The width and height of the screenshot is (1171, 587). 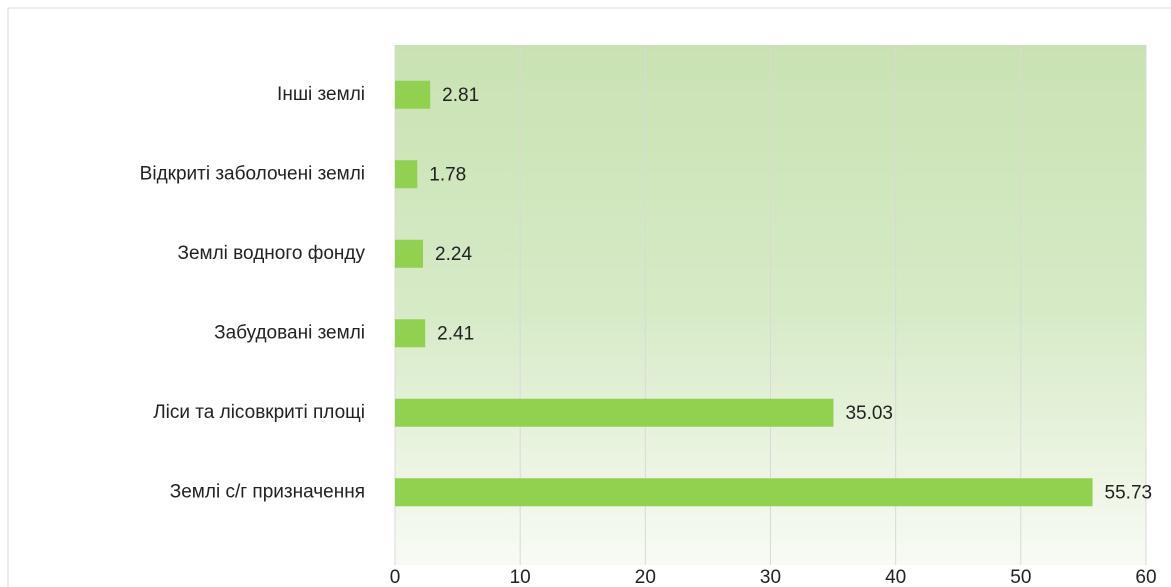 I want to click on x-tick-label: 50, so click(x=1020, y=577).